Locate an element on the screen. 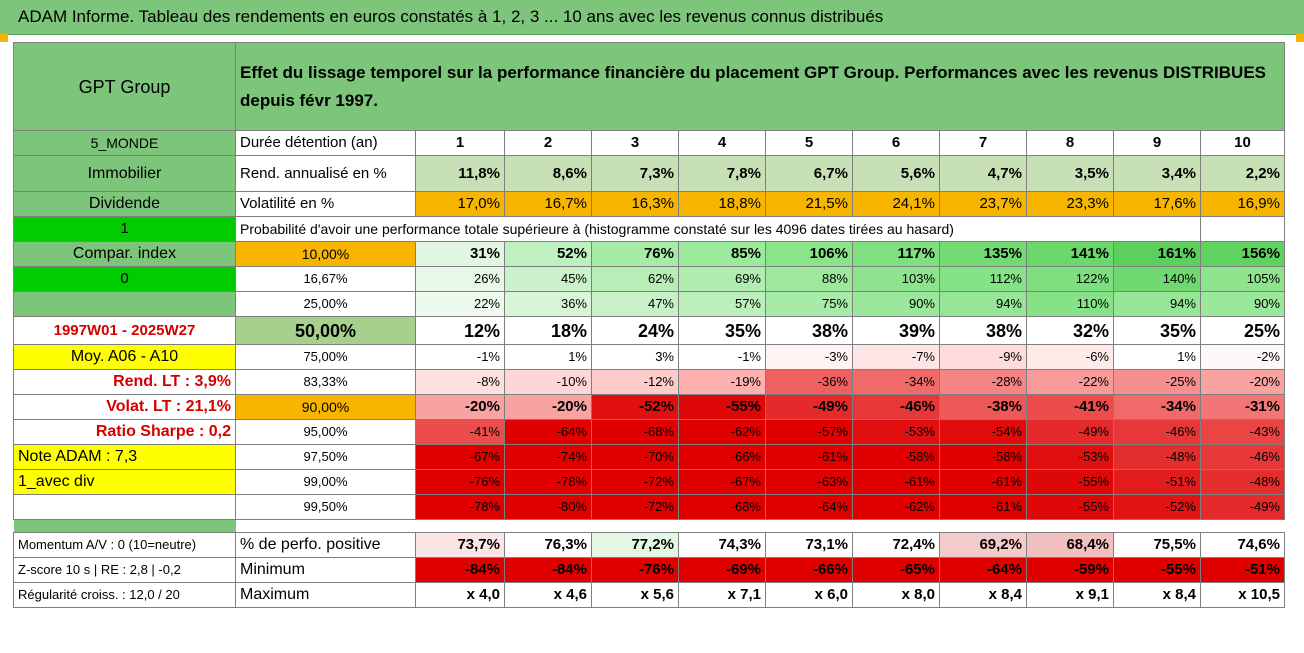 This screenshot has height=653, width=1304. vol-value: 21,5% is located at coordinates (809, 204).